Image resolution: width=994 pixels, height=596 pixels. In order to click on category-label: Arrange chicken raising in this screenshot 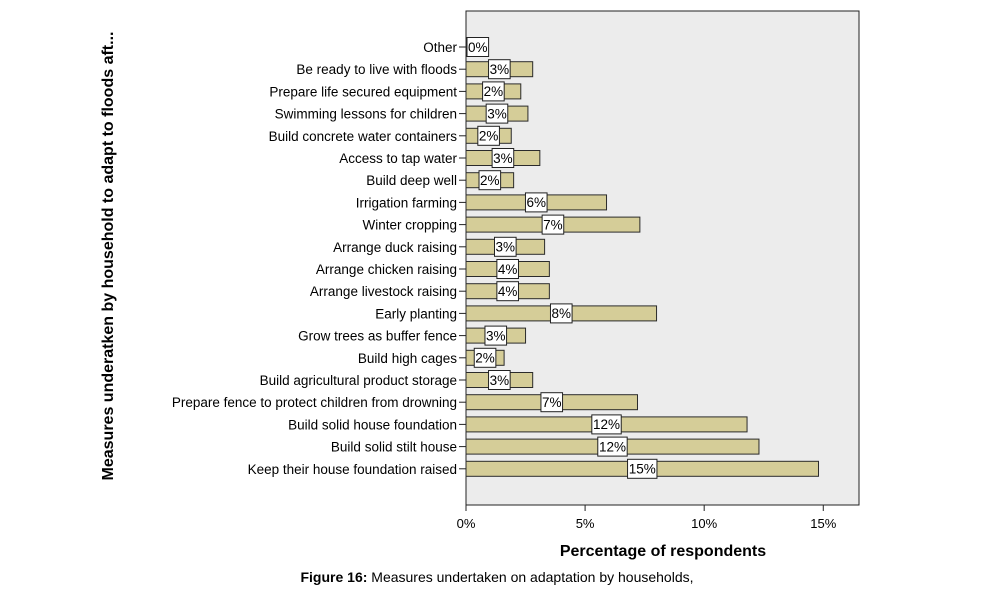, I will do `click(386, 269)`.